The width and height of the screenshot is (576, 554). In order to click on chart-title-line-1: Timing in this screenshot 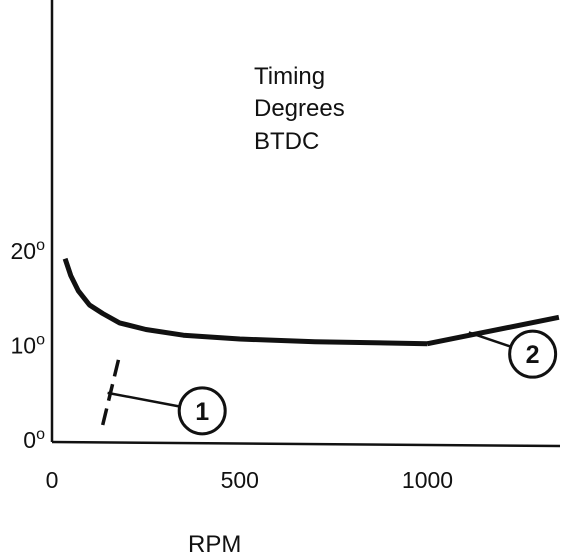, I will do `click(289, 76)`.